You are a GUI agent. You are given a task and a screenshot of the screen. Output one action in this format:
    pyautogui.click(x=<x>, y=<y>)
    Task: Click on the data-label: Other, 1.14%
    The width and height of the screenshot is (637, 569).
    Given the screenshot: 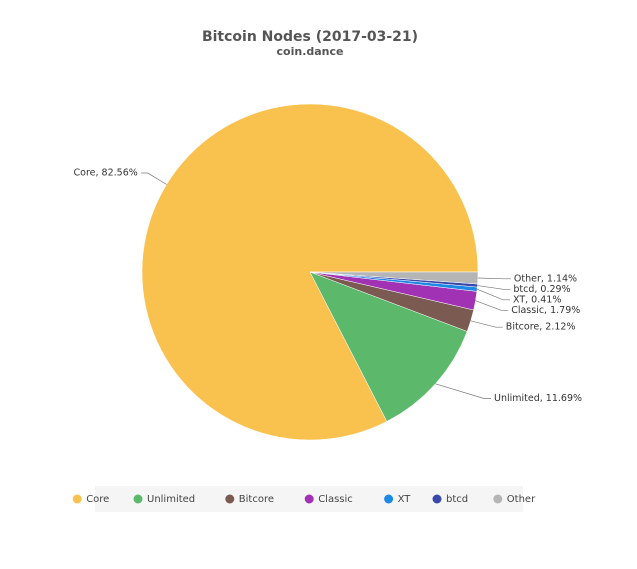 What is the action you would take?
    pyautogui.click(x=545, y=278)
    